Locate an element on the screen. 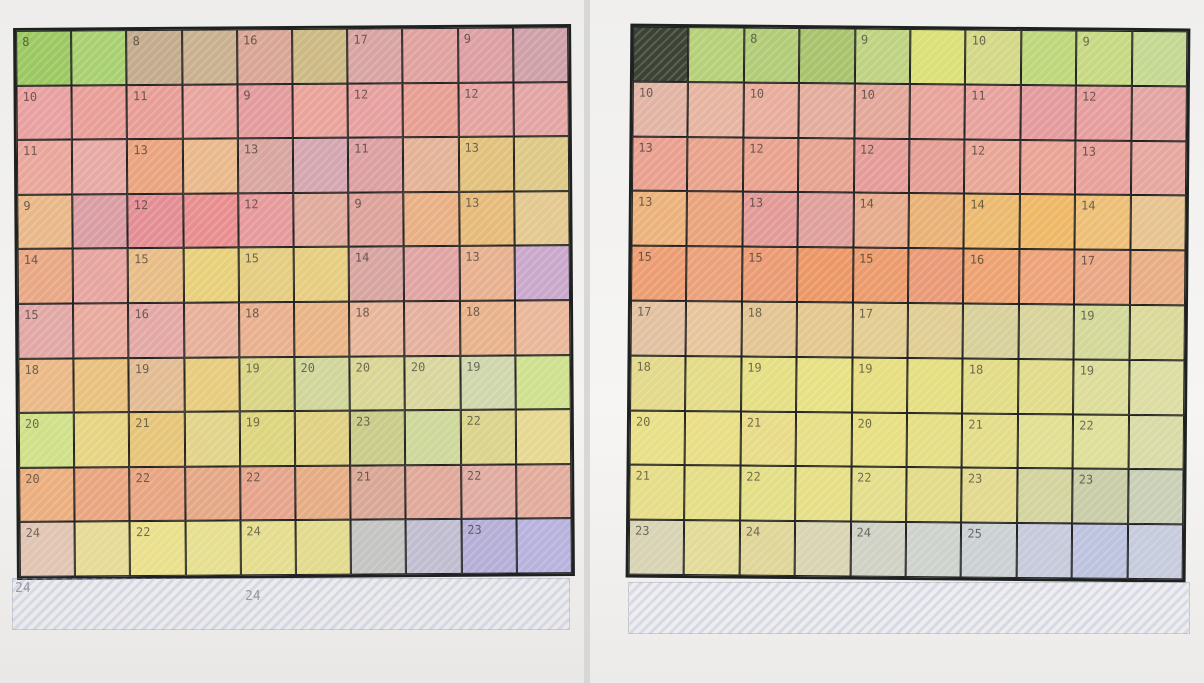 Image resolution: width=1204 pixels, height=683 pixels. grid-cell: 9 is located at coordinates (376, 220).